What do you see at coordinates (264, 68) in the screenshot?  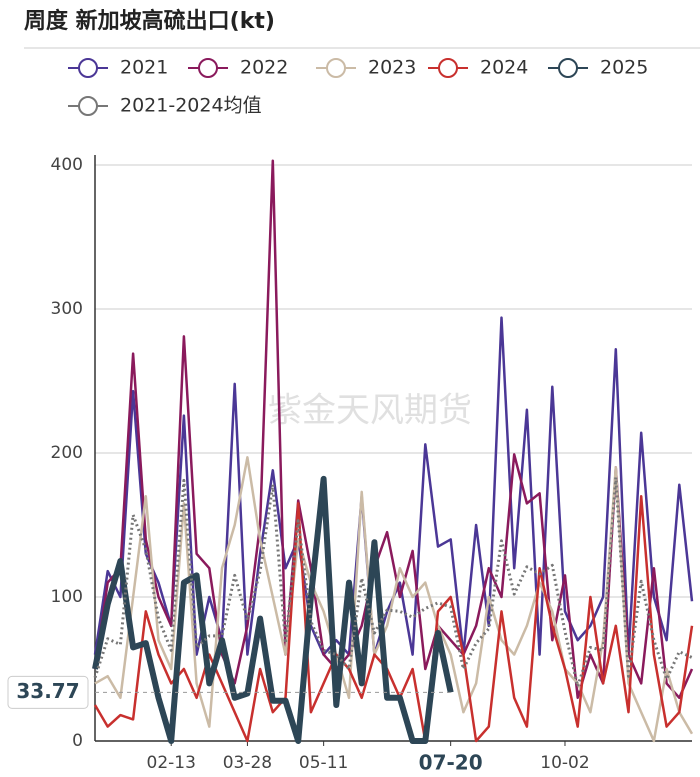 I see `legend-label: 2022` at bounding box center [264, 68].